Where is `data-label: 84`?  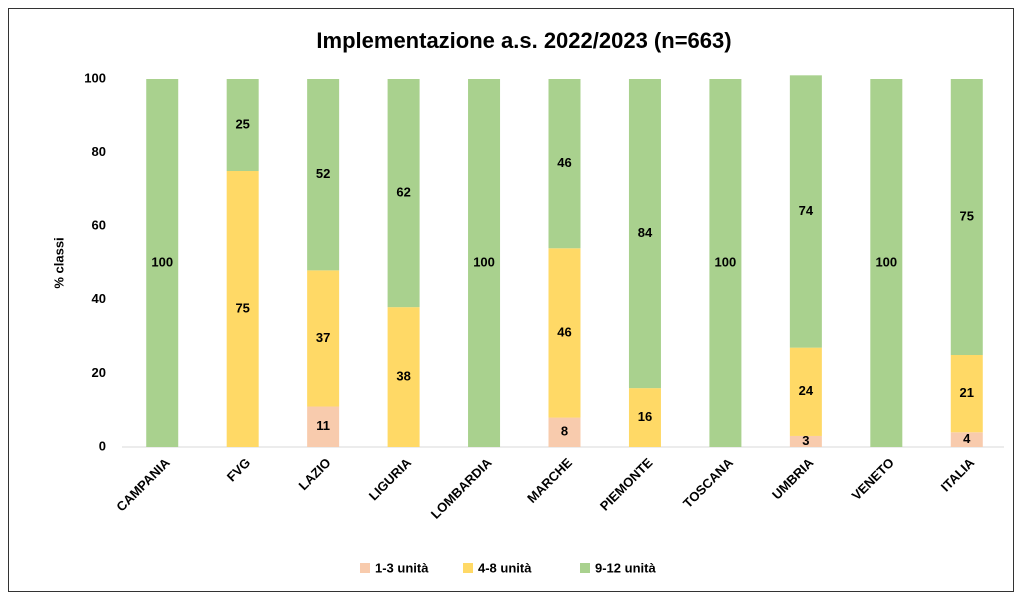
data-label: 84 is located at coordinates (645, 232).